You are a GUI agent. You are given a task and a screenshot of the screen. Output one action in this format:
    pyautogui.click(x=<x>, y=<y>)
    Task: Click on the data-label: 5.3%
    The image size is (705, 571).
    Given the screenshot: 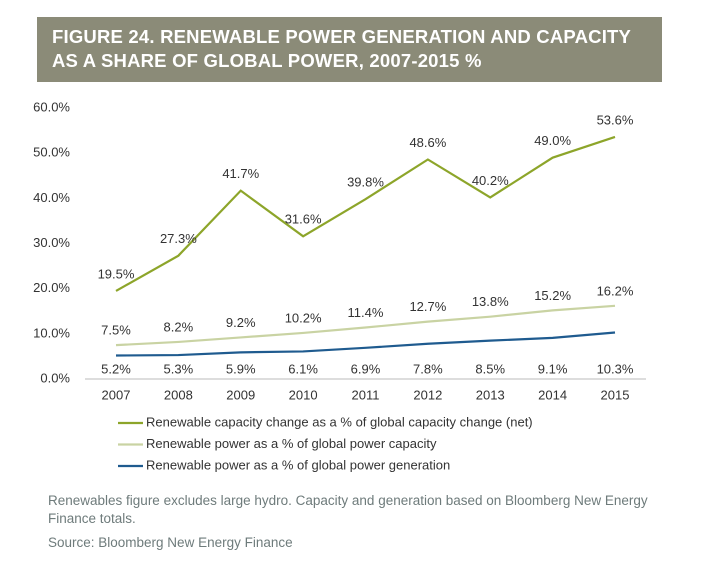 What is the action you would take?
    pyautogui.click(x=179, y=368)
    